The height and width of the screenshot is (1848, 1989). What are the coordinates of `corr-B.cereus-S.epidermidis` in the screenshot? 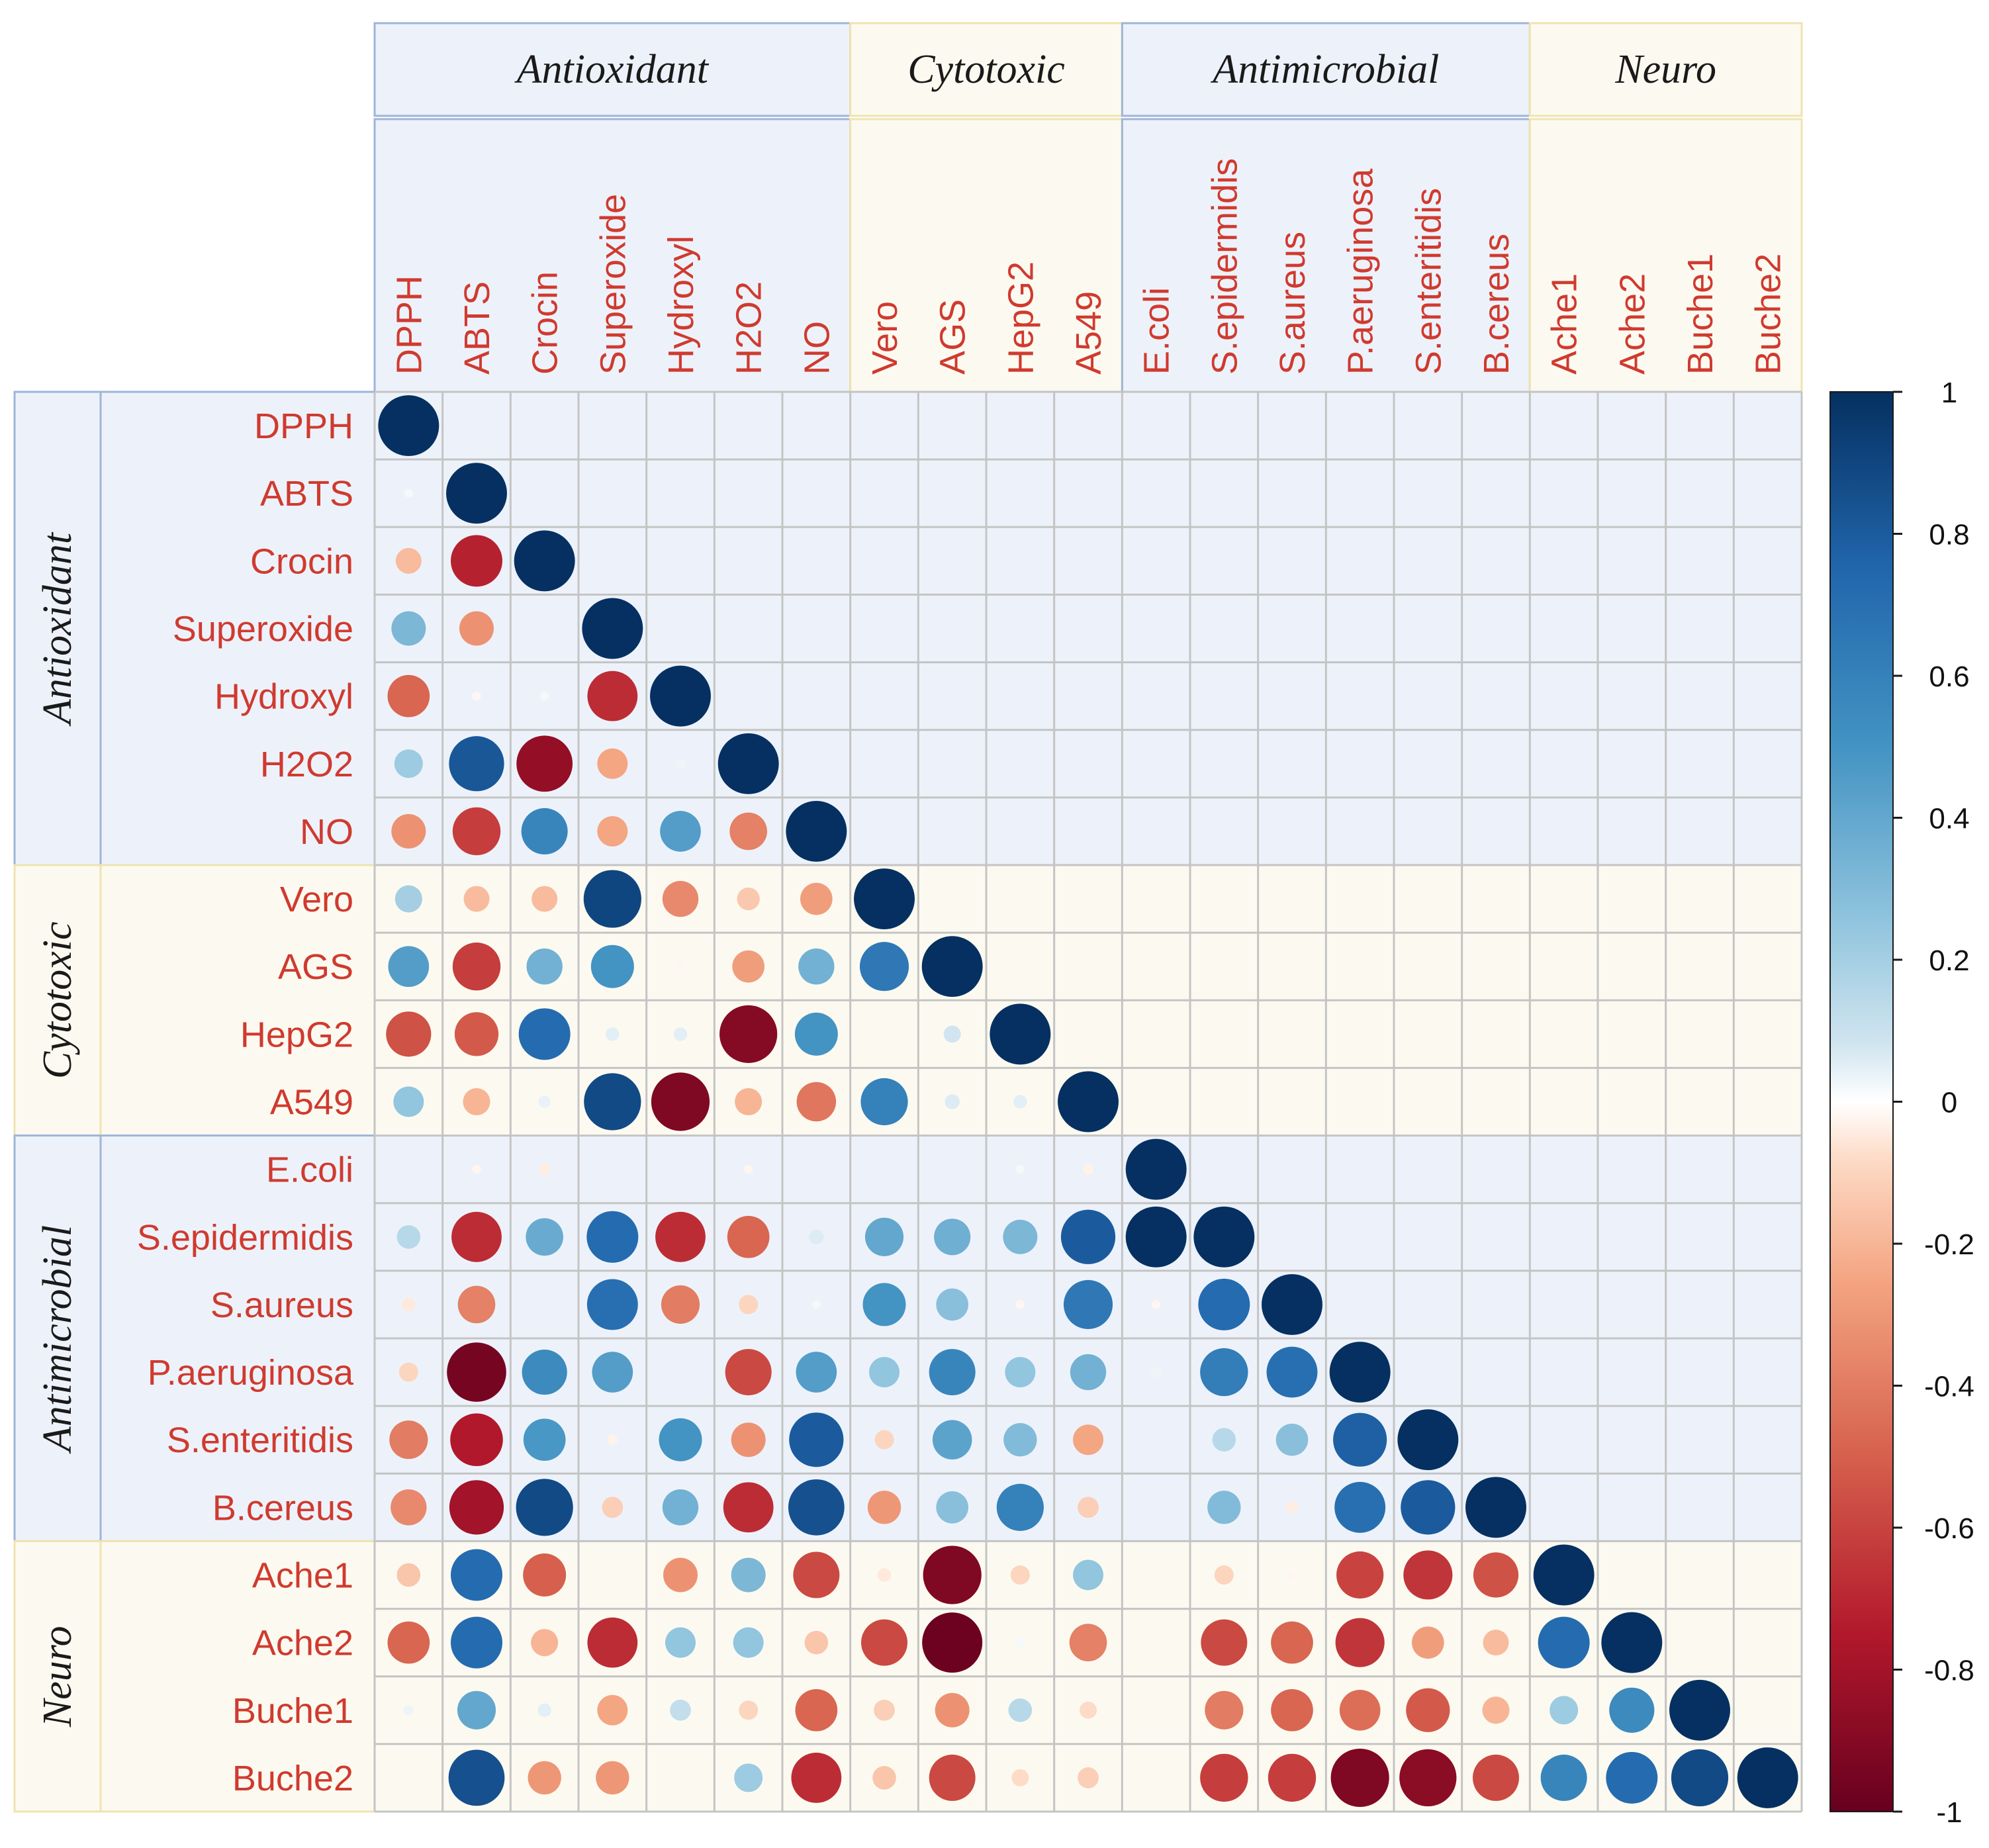 It's located at (1224, 1507).